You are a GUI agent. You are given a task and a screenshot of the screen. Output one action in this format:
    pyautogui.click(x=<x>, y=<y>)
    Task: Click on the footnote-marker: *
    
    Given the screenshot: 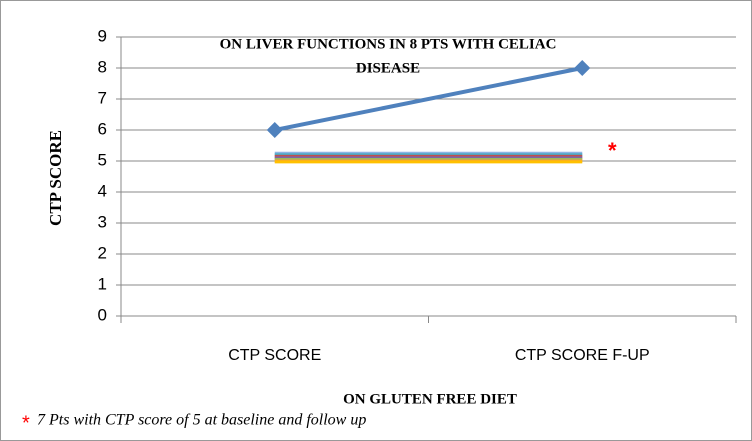 What is the action you would take?
    pyautogui.click(x=26, y=423)
    